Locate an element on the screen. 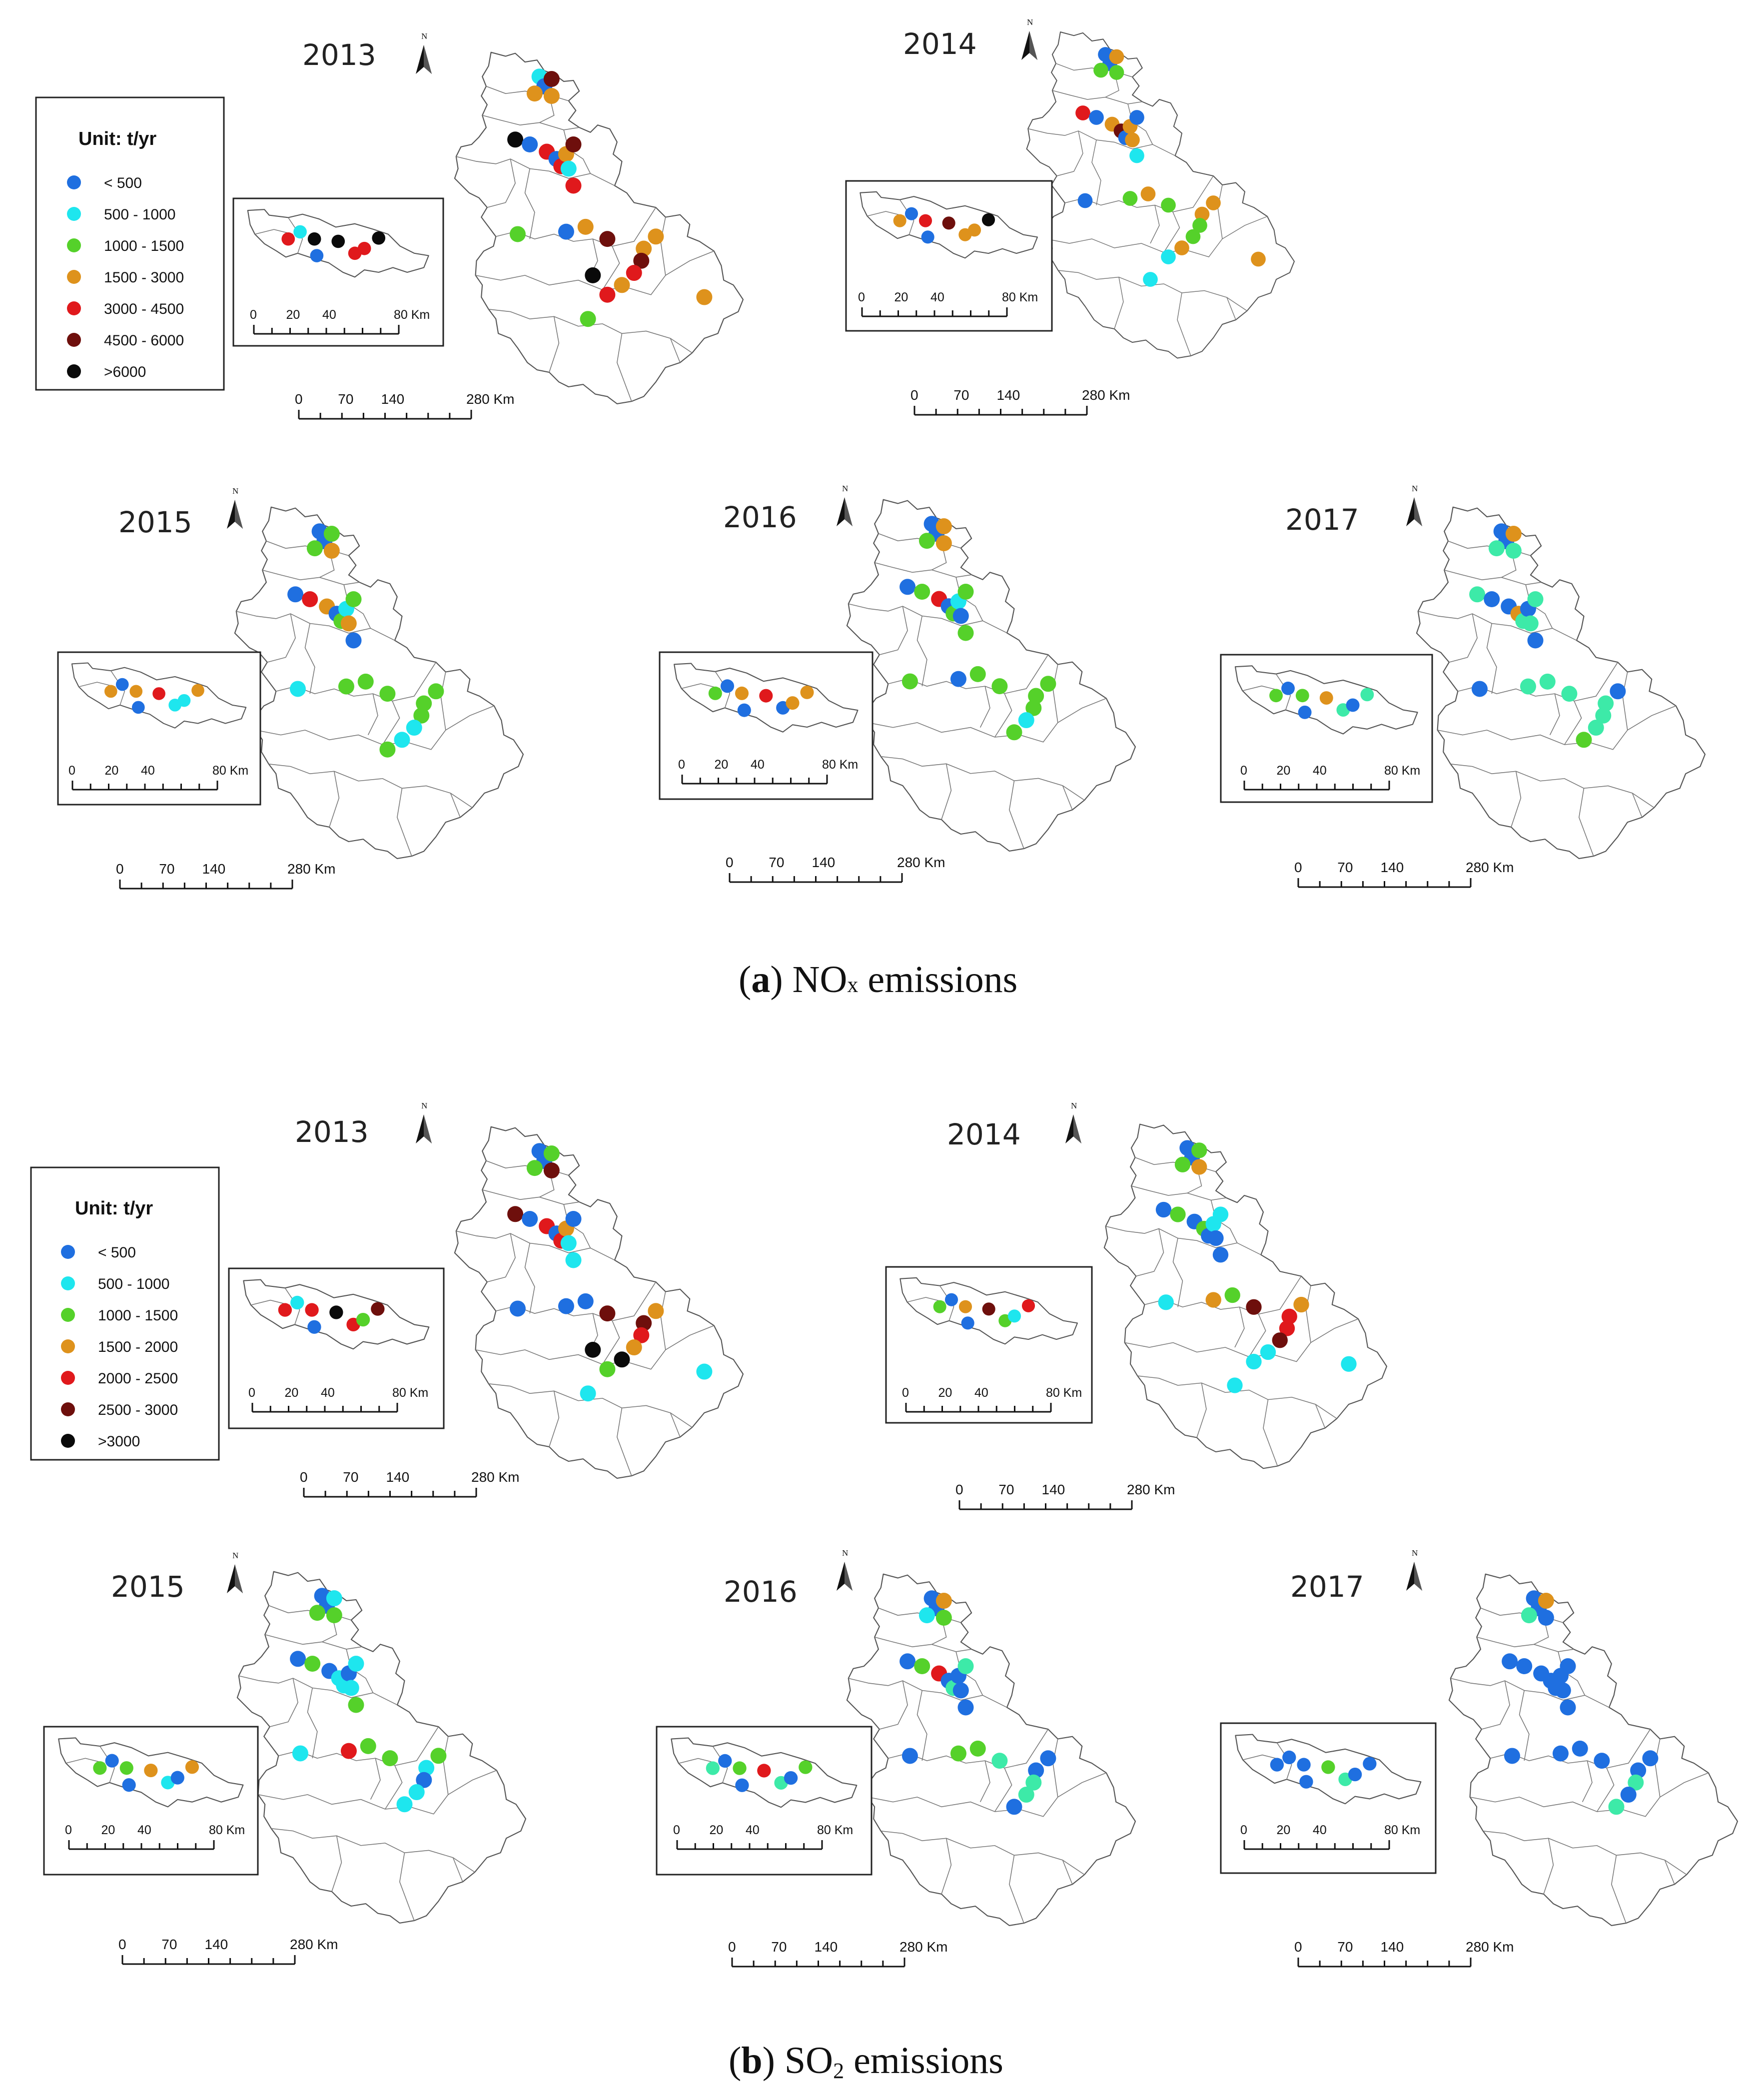  year-label: 2013 is located at coordinates (332, 1132).